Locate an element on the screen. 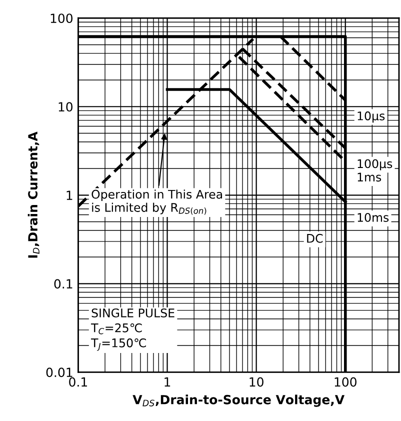 The height and width of the screenshot is (421, 401). y-tick-label: 10 is located at coordinates (65, 107).